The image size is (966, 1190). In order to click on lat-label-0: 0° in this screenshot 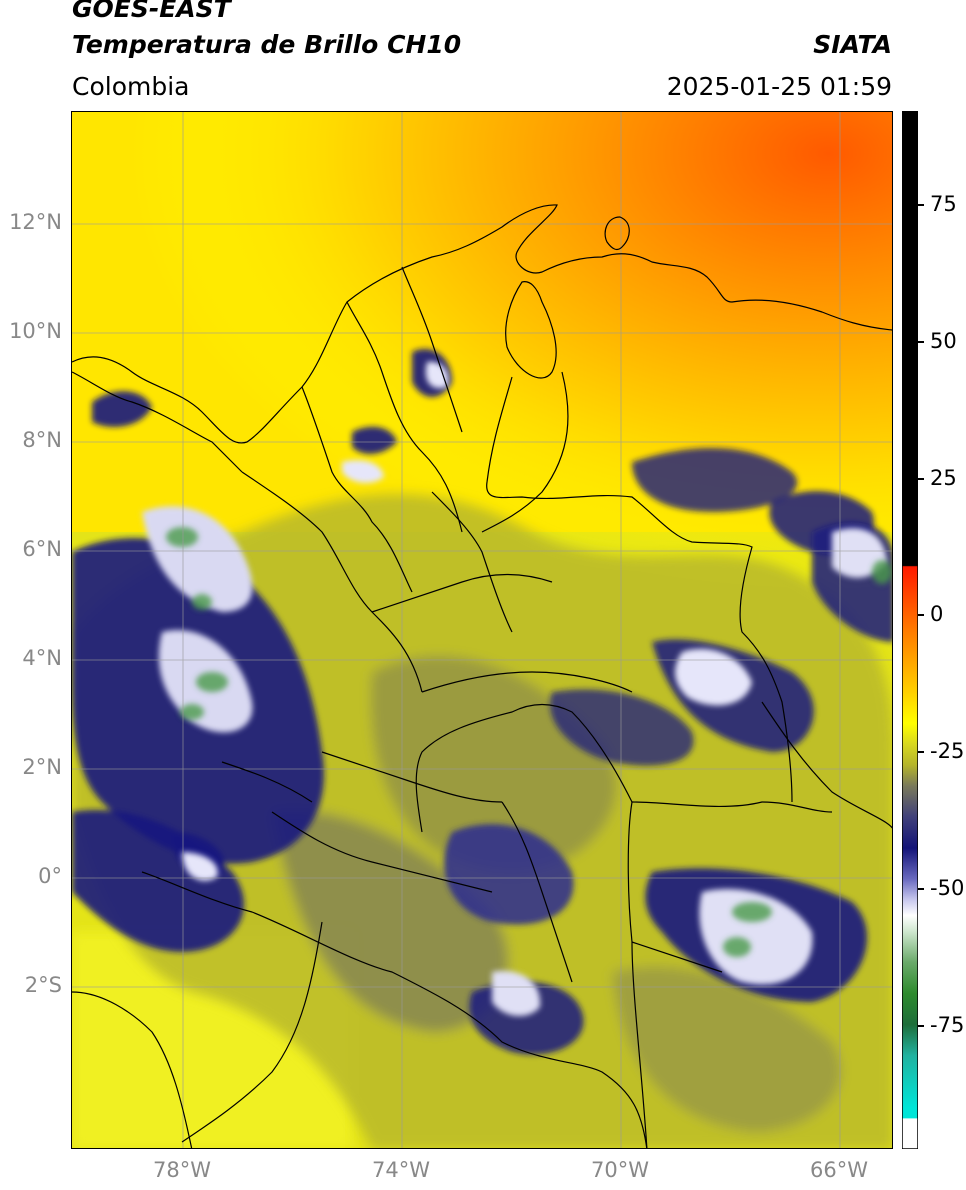, I will do `click(50, 876)`.